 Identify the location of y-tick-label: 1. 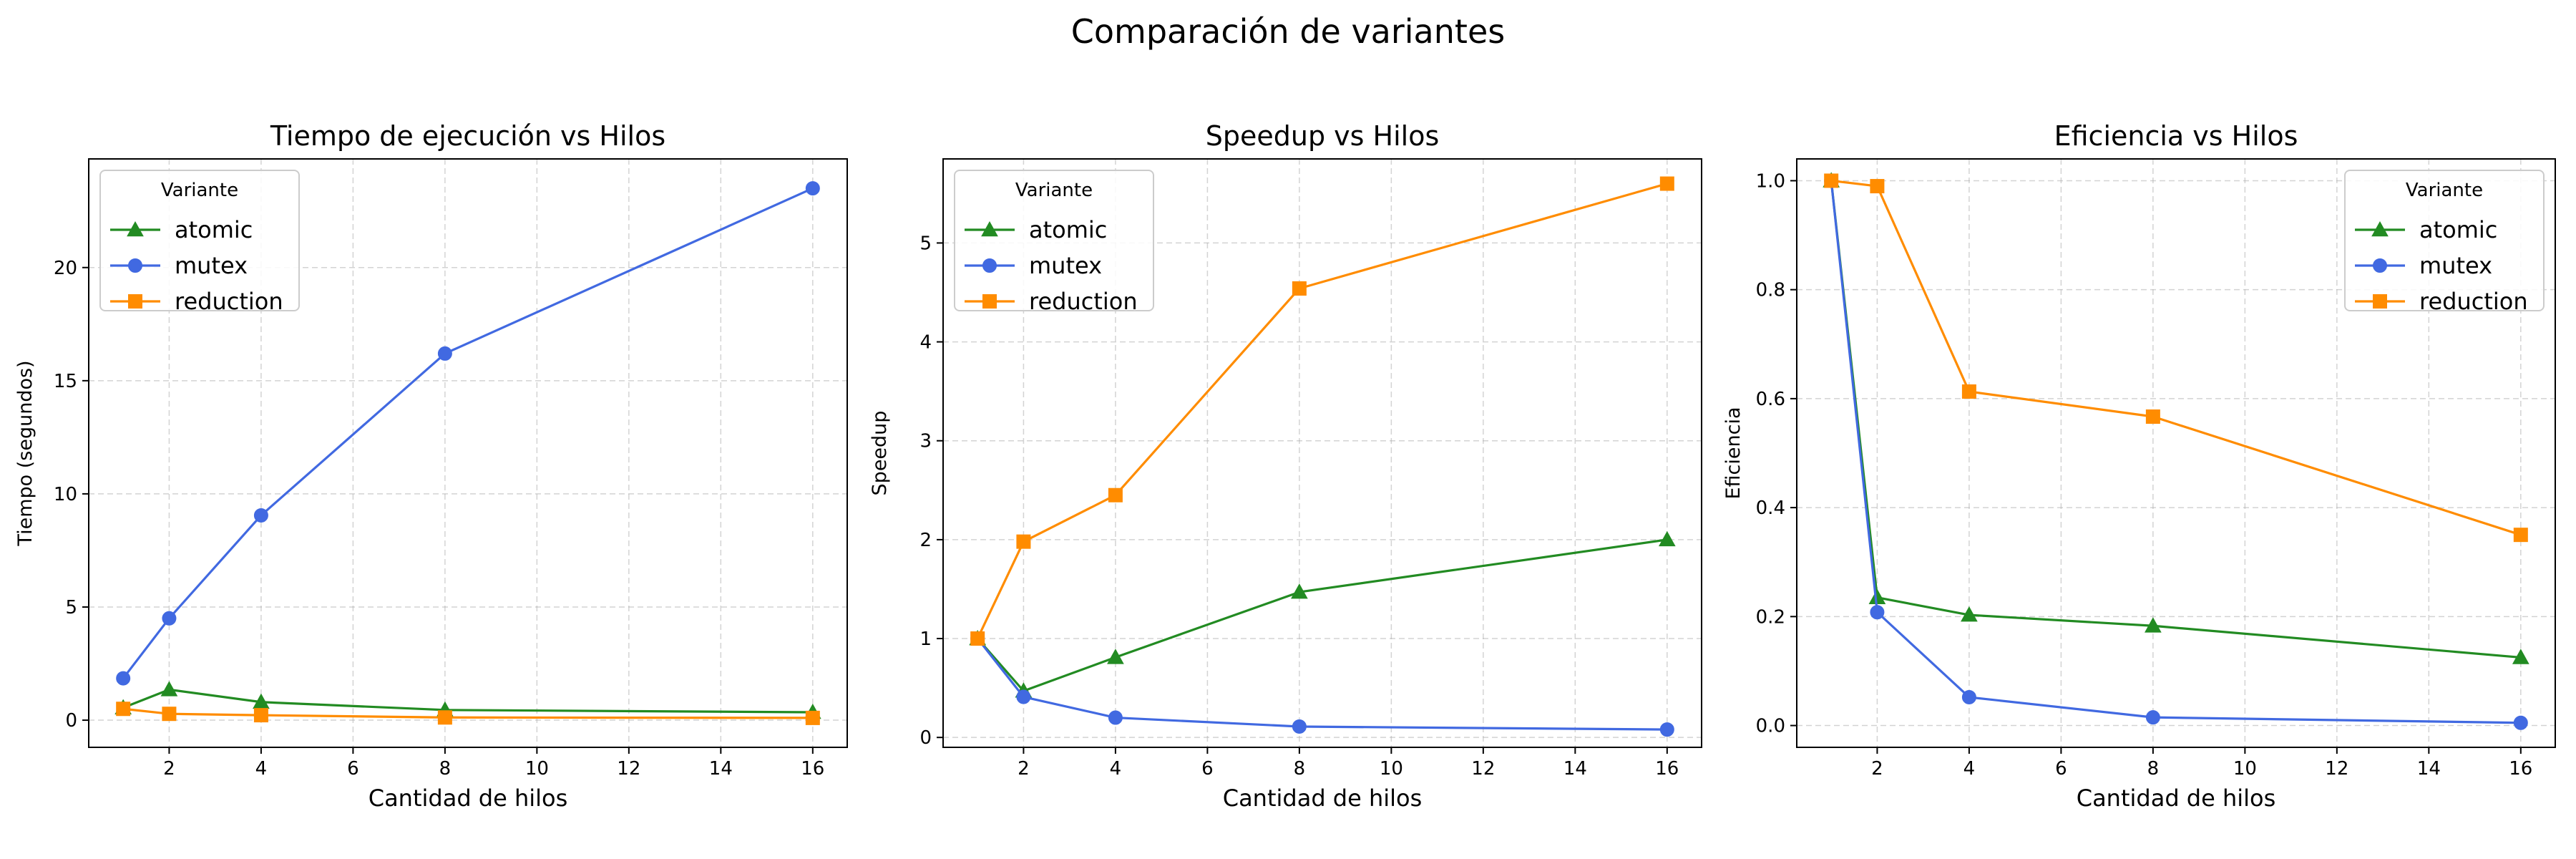
(925, 639).